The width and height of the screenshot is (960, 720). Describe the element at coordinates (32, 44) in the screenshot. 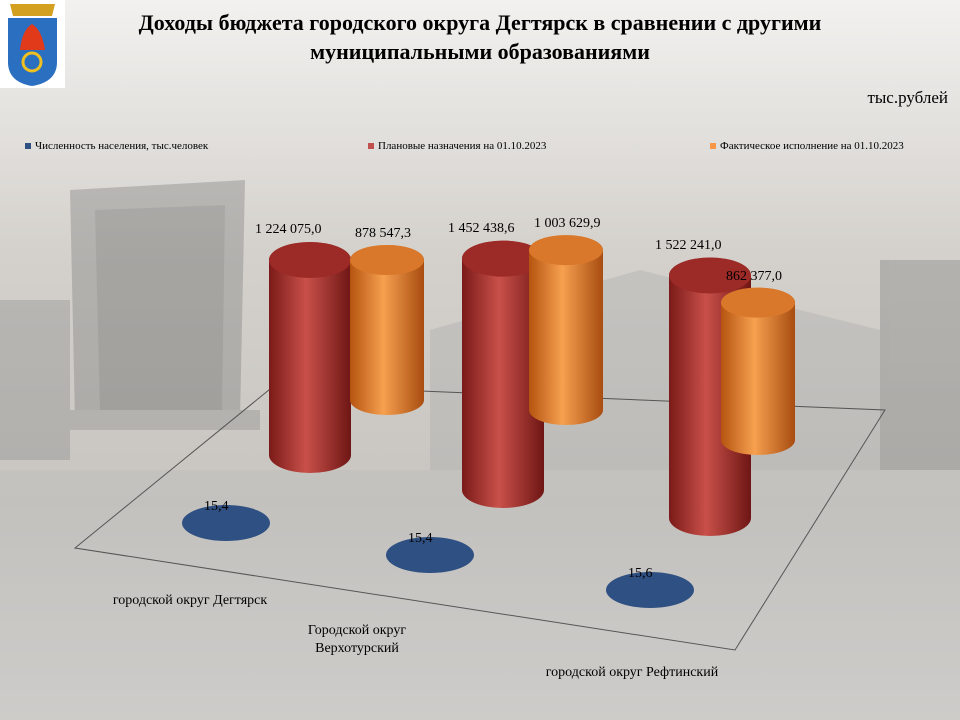

I see `logo` at that location.